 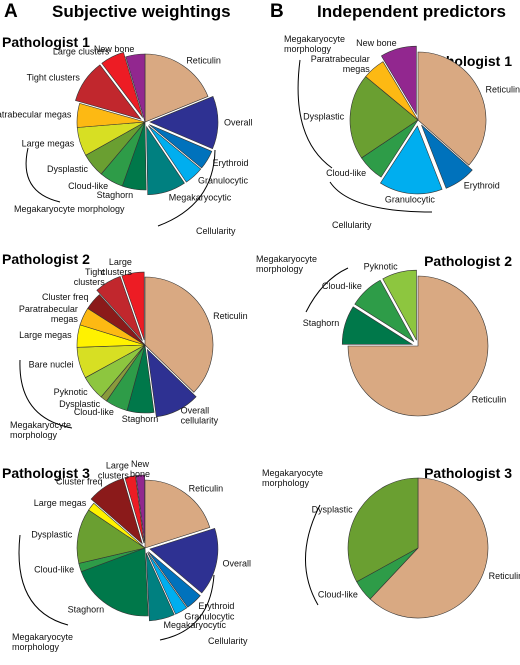 I want to click on slice-megakaryocytic, so click(x=165, y=160).